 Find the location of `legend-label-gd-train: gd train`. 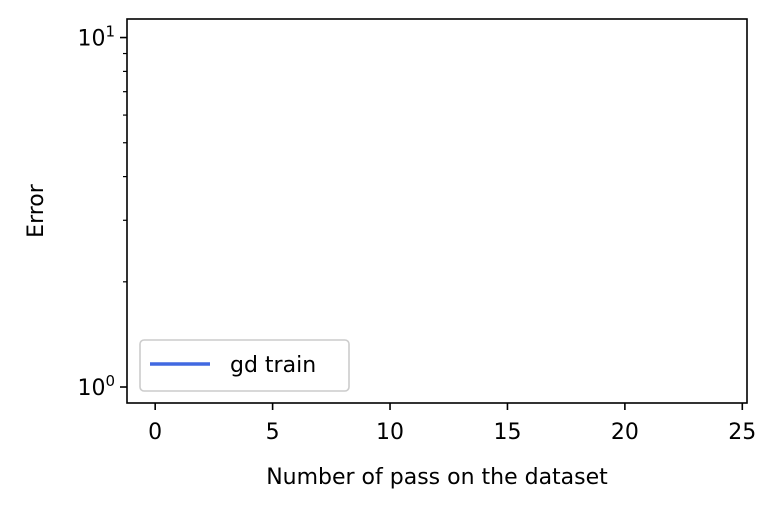

legend-label-gd-train: gd train is located at coordinates (273, 365).